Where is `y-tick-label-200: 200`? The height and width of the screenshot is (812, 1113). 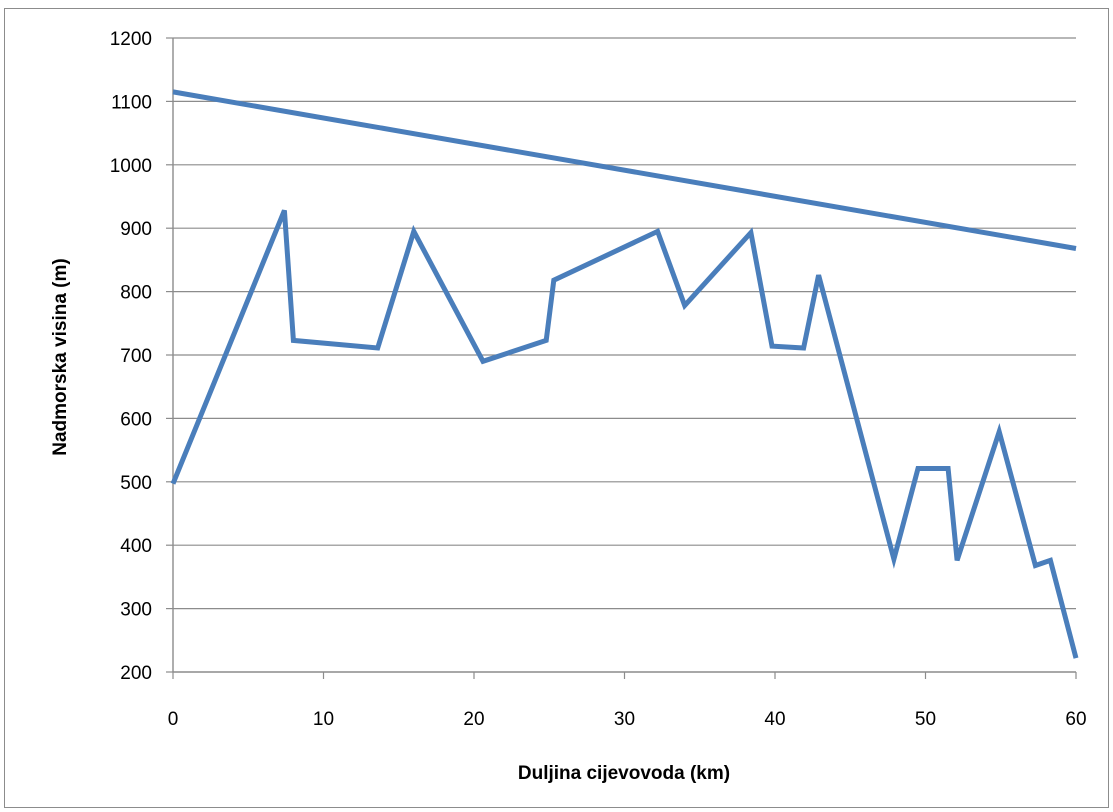
y-tick-label-200: 200 is located at coordinates (136, 673).